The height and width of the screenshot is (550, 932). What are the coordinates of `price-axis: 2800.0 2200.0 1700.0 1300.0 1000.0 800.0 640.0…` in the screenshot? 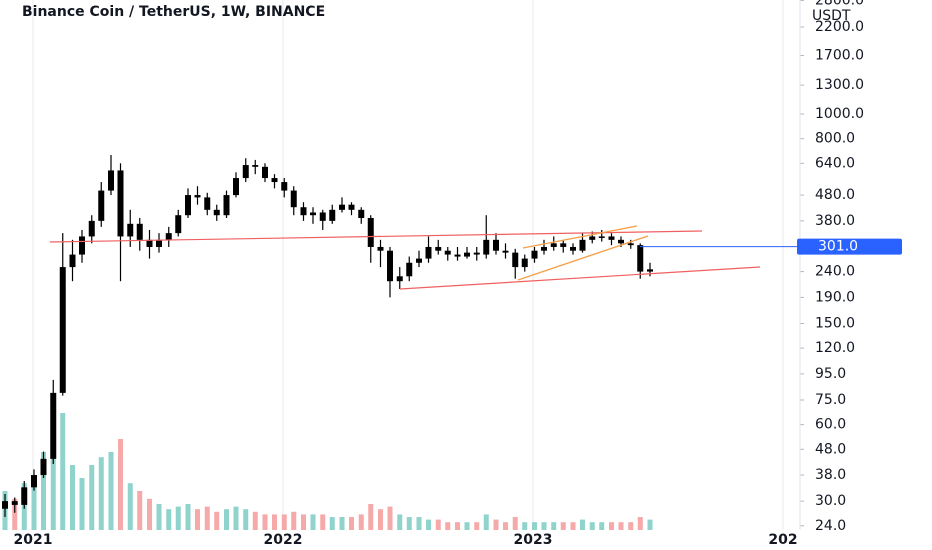 It's located at (831, 267).